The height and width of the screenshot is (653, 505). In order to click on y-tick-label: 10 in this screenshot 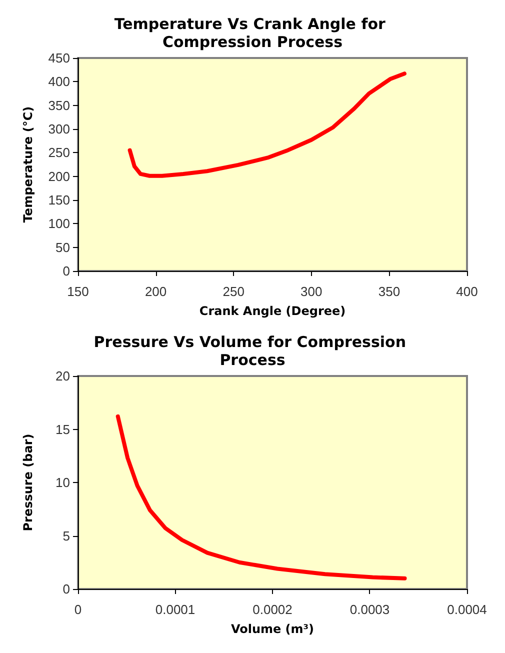, I will do `click(63, 482)`.